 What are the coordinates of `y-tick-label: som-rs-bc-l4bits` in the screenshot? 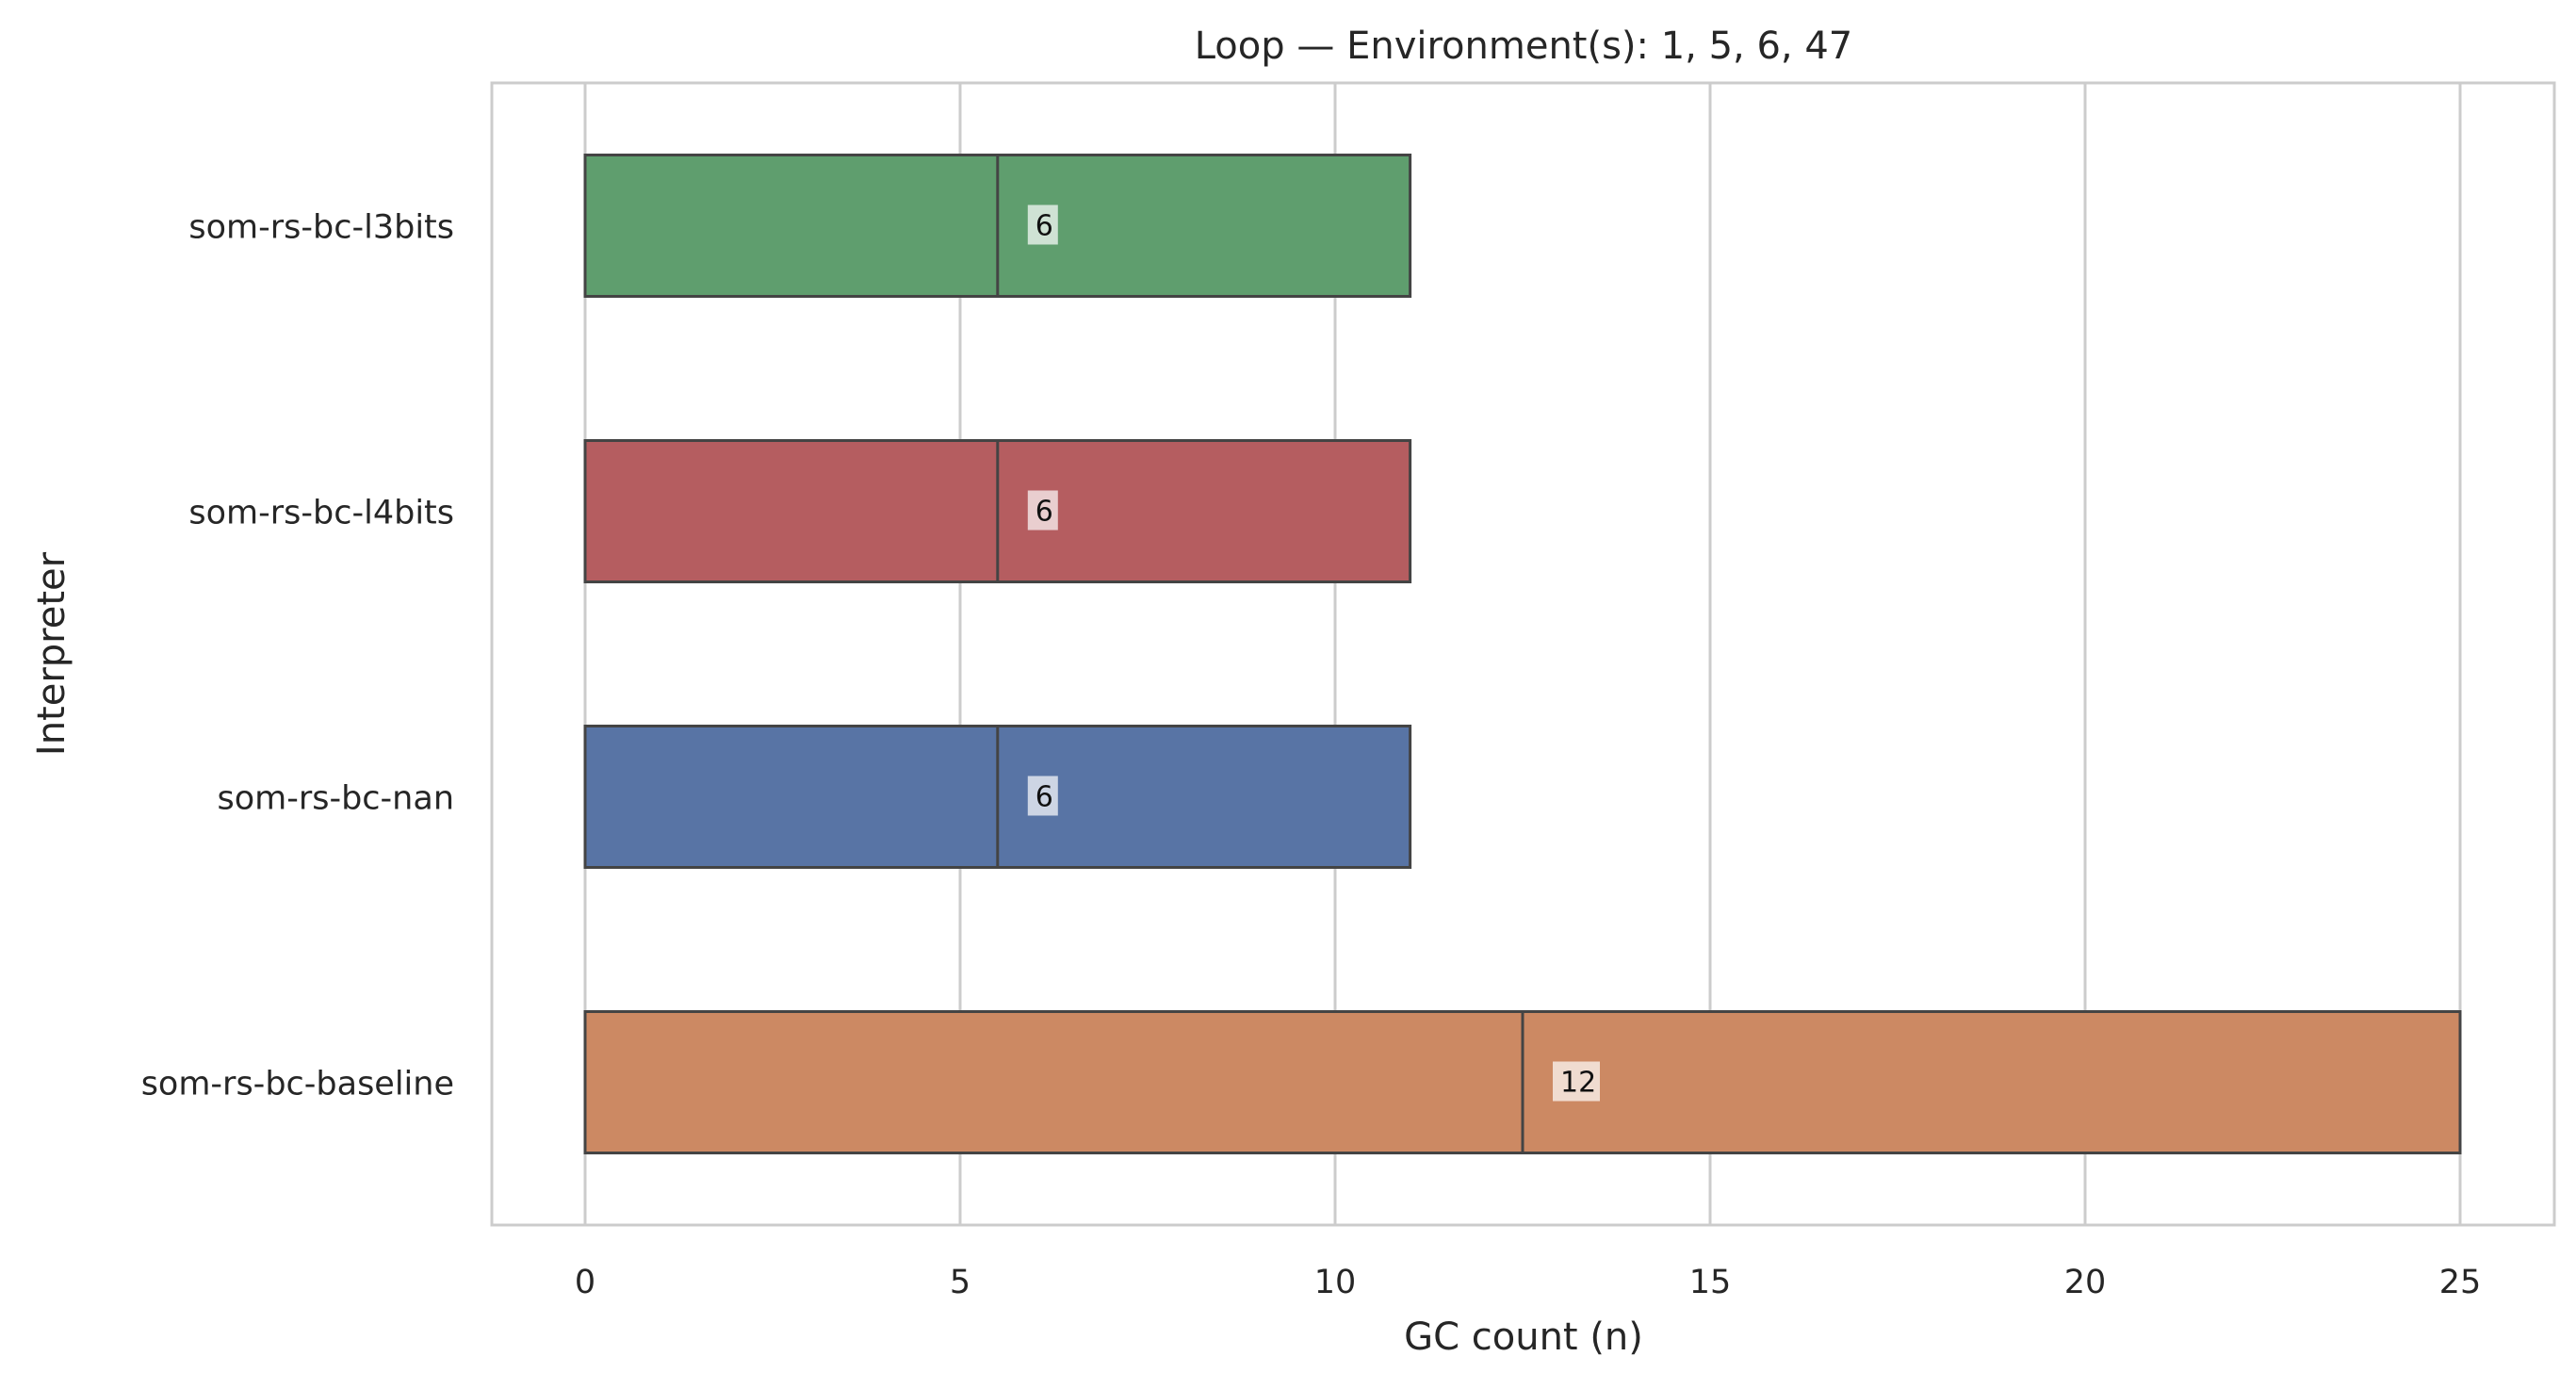 It's located at (321, 513).